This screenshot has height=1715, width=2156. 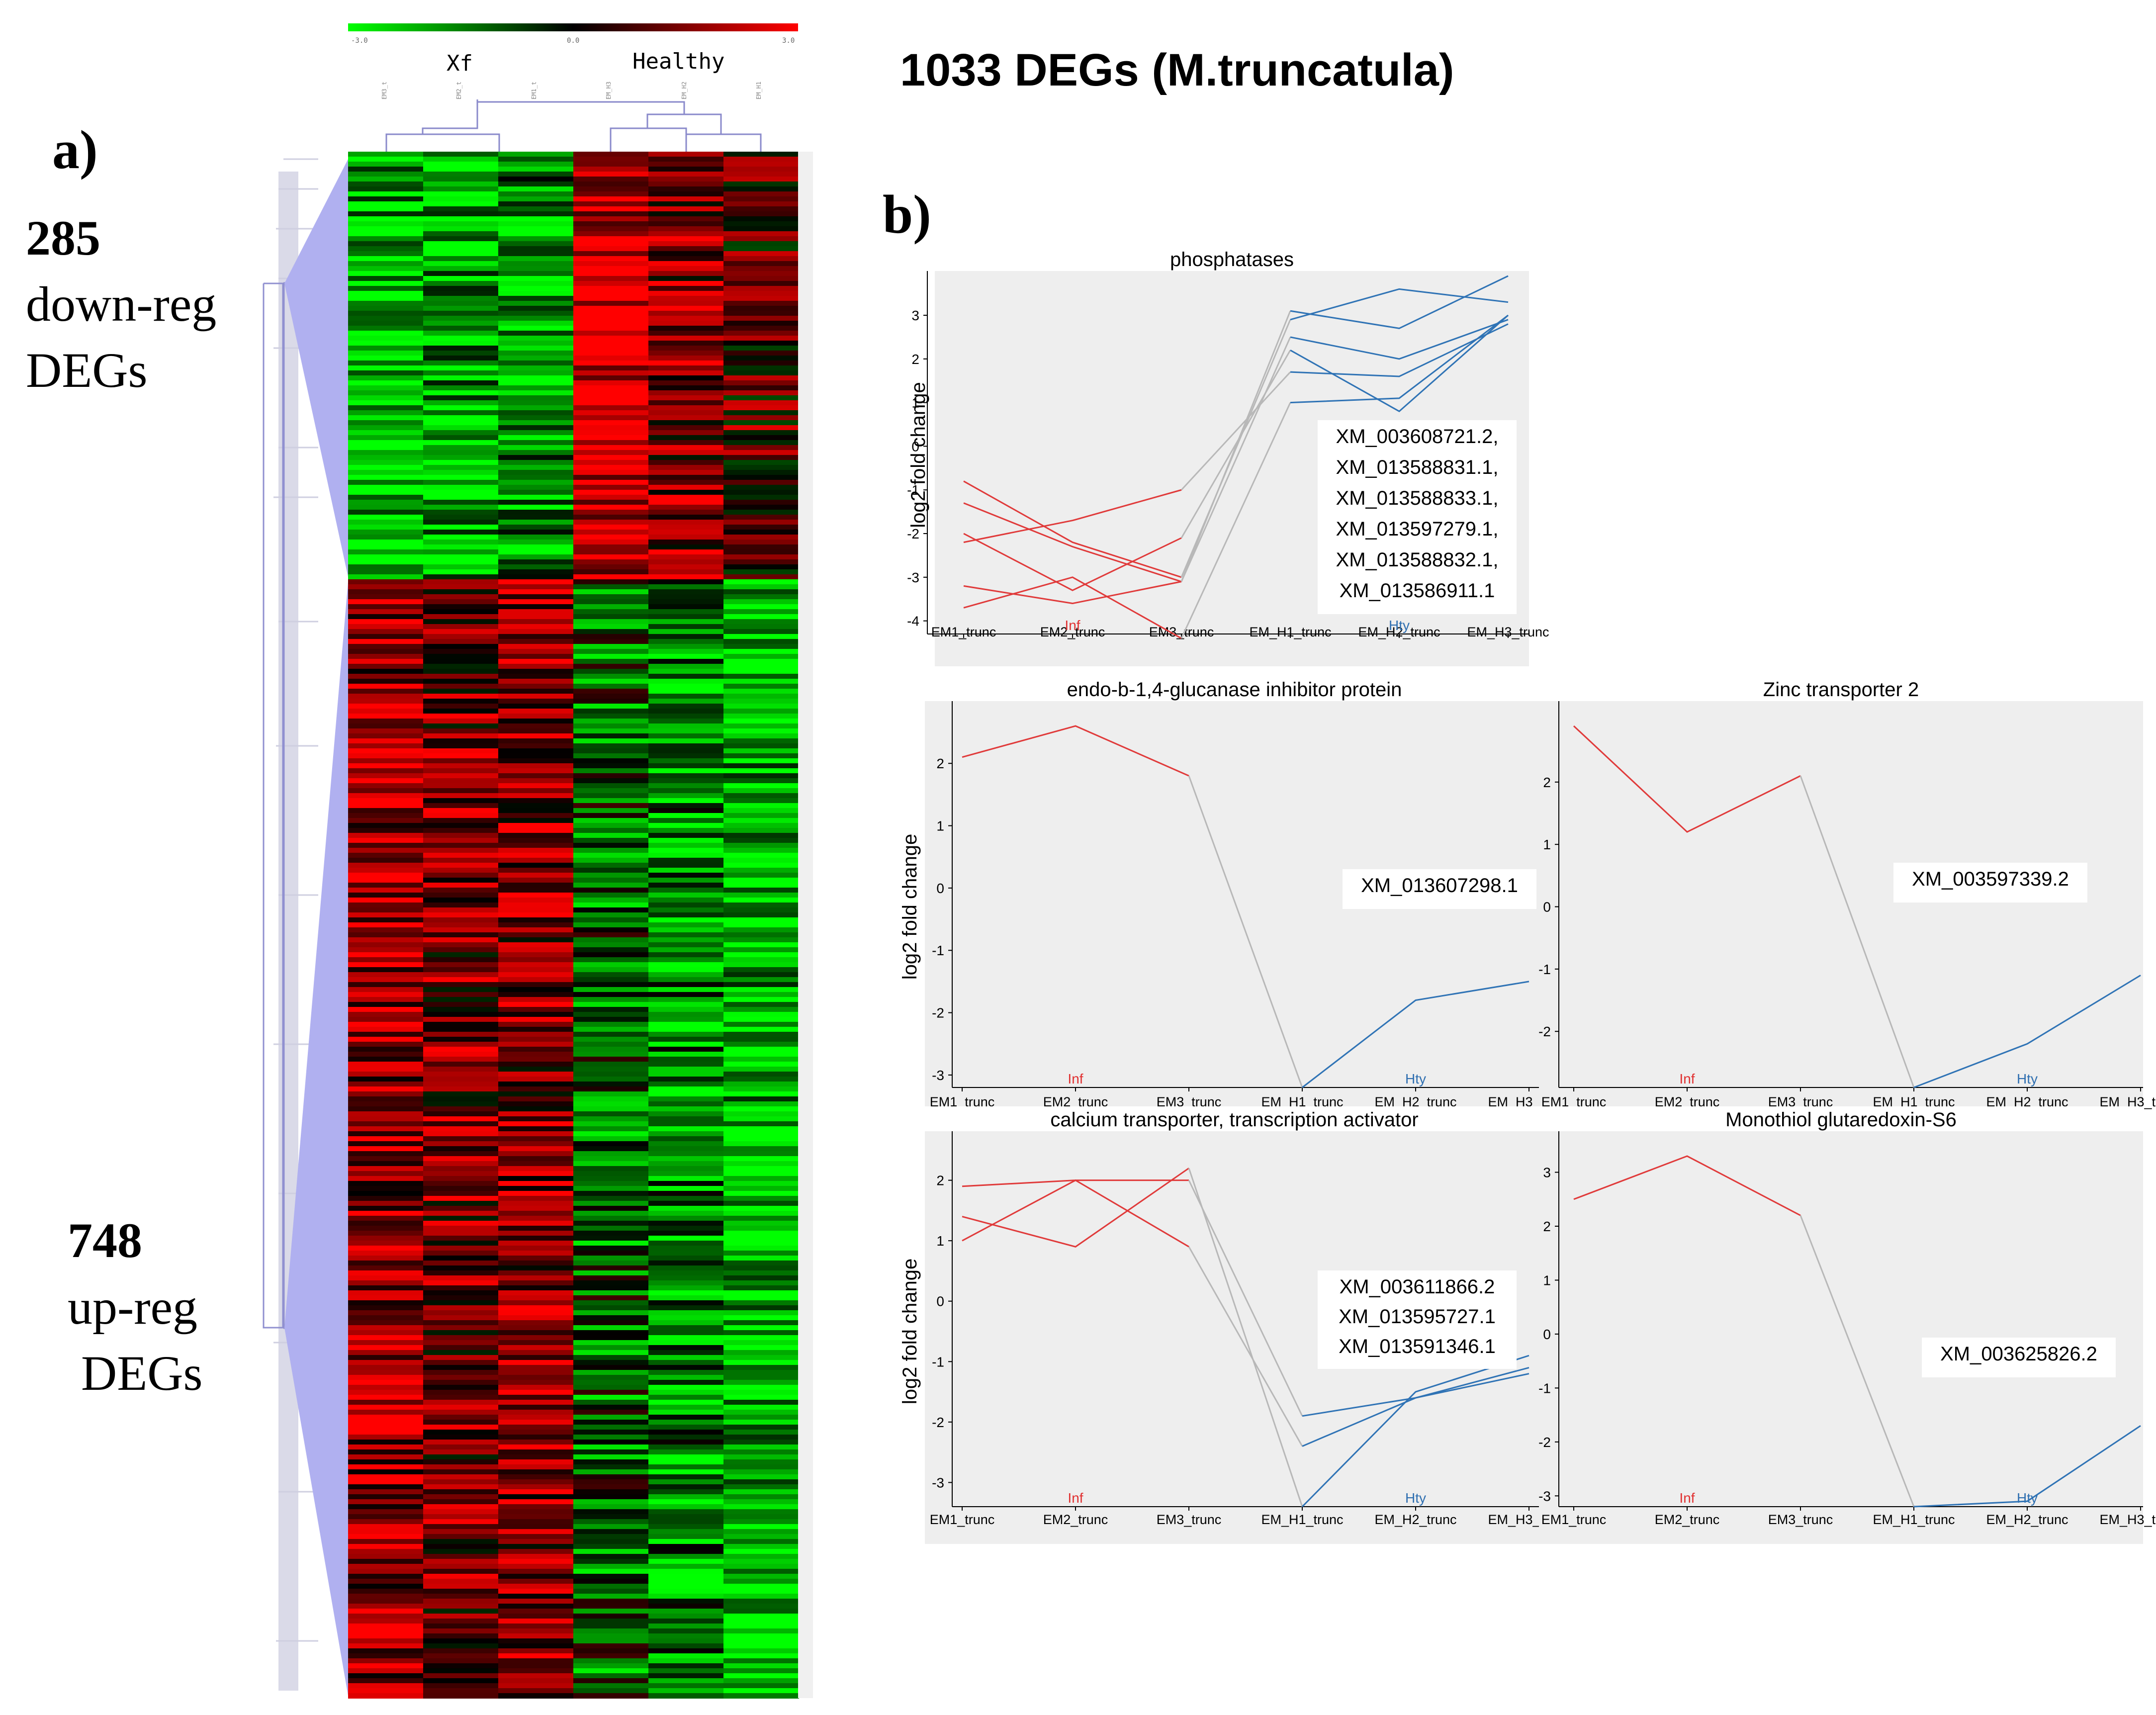 What do you see at coordinates (1417, 467) in the screenshot?
I see `gene-id-label: XM_013588831.1,` at bounding box center [1417, 467].